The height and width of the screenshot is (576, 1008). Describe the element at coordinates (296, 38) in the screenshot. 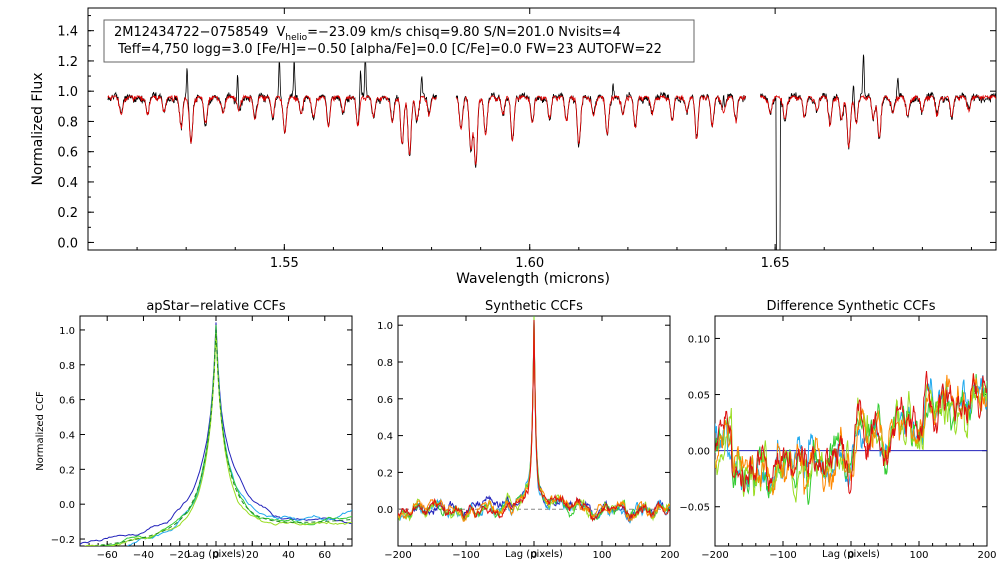

I see `vhelio-subscript: helio` at that location.